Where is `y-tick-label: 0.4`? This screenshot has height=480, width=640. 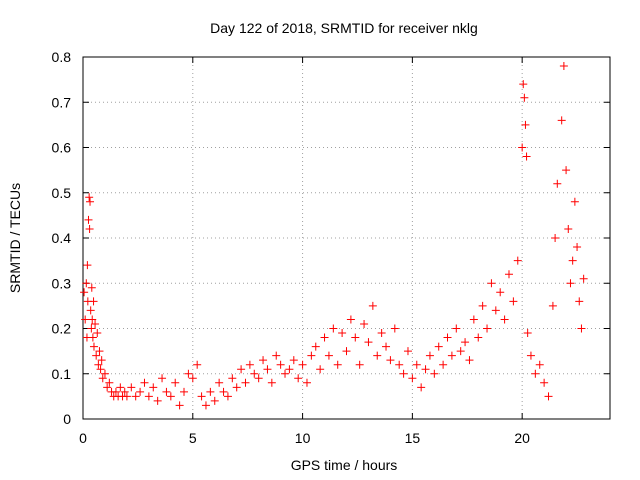
y-tick-label: 0.4 is located at coordinates (62, 238).